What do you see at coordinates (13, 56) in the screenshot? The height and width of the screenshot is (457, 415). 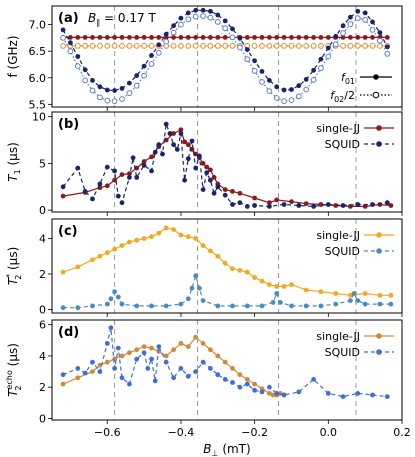 I see `y-axis-label: f (GHz)` at bounding box center [13, 56].